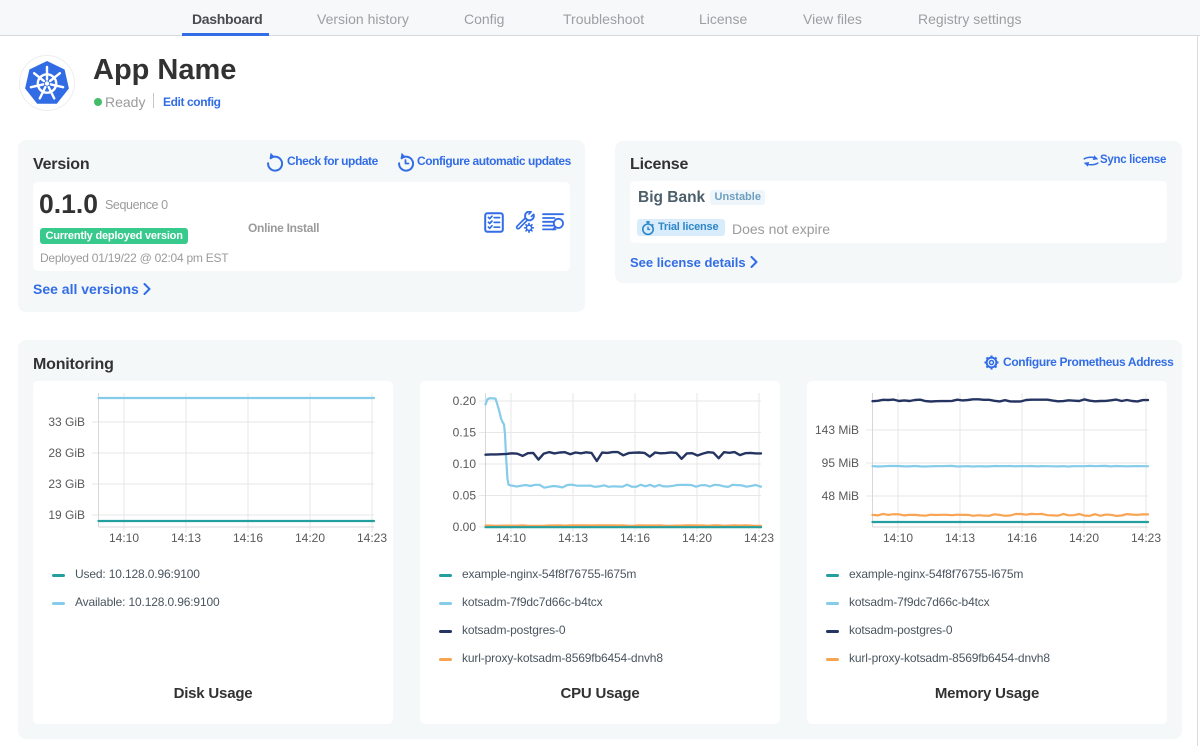 The width and height of the screenshot is (1200, 746). I want to click on svg-text: 48 MiB, so click(840, 496).